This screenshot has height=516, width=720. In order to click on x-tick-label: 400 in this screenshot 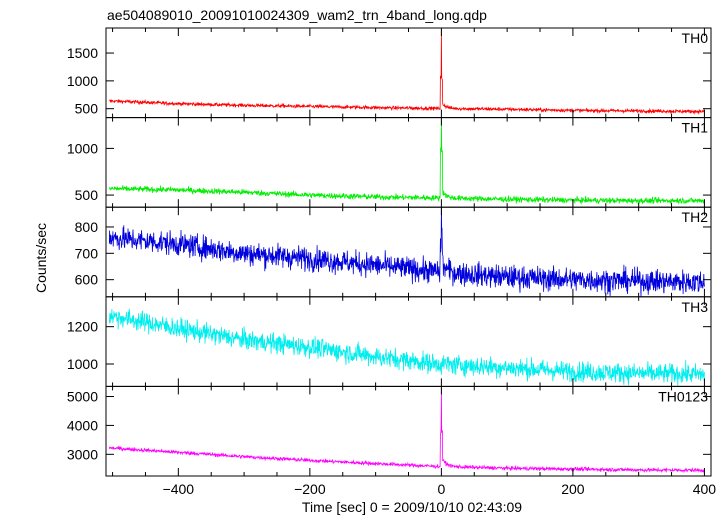, I will do `click(705, 489)`.